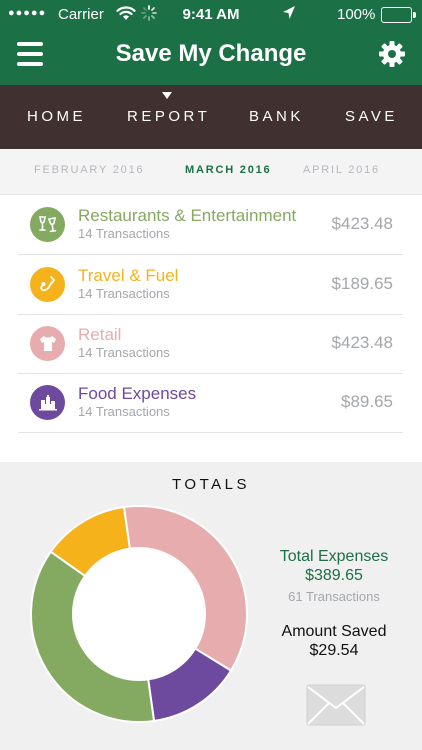 Image resolution: width=422 pixels, height=750 pixels. I want to click on total-expenses-value: $389.65, so click(334, 575).